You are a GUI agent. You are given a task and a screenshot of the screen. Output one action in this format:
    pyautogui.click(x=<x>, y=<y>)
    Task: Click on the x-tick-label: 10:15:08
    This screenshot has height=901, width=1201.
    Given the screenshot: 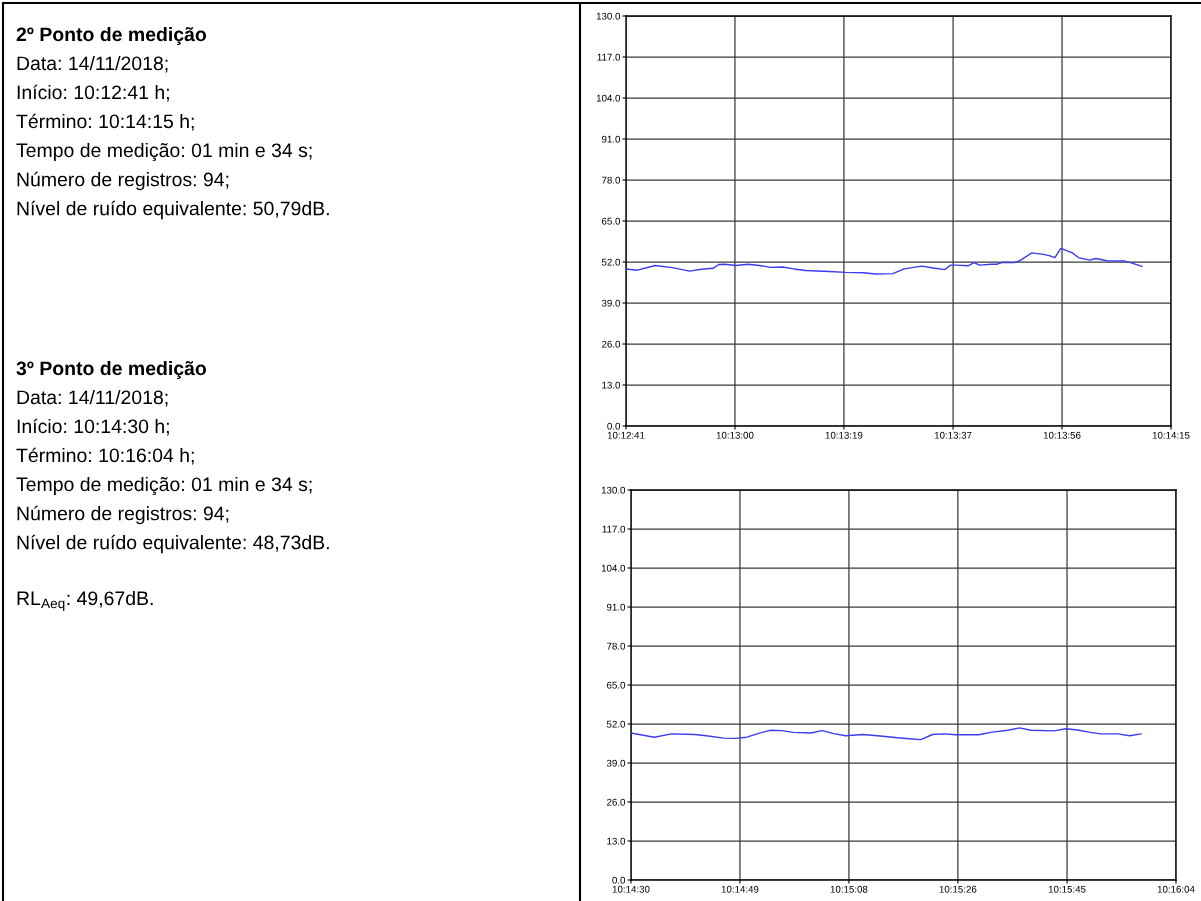 What is the action you would take?
    pyautogui.click(x=849, y=889)
    